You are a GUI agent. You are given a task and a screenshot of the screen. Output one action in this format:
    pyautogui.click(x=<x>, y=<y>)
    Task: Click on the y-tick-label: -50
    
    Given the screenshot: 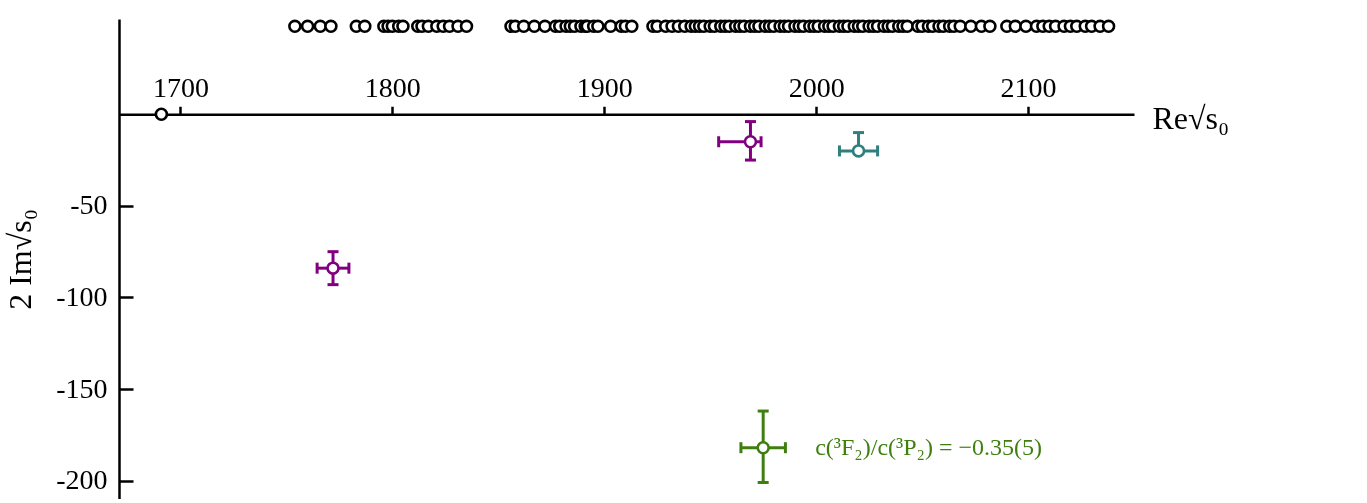 What is the action you would take?
    pyautogui.click(x=89, y=205)
    